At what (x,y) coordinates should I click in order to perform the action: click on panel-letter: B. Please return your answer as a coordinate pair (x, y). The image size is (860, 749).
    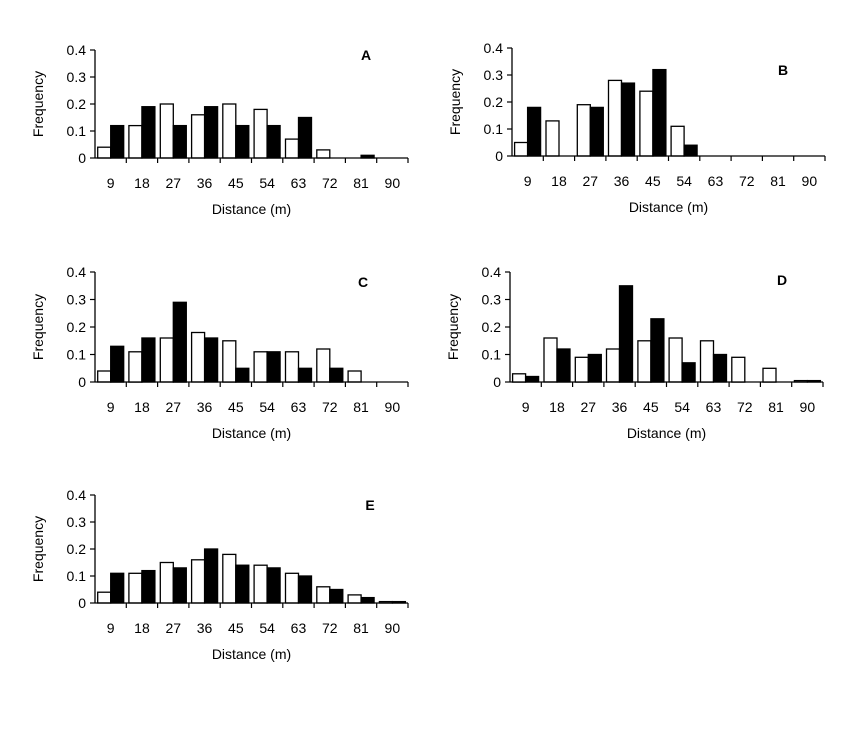
    Looking at the image, I should click on (783, 70).